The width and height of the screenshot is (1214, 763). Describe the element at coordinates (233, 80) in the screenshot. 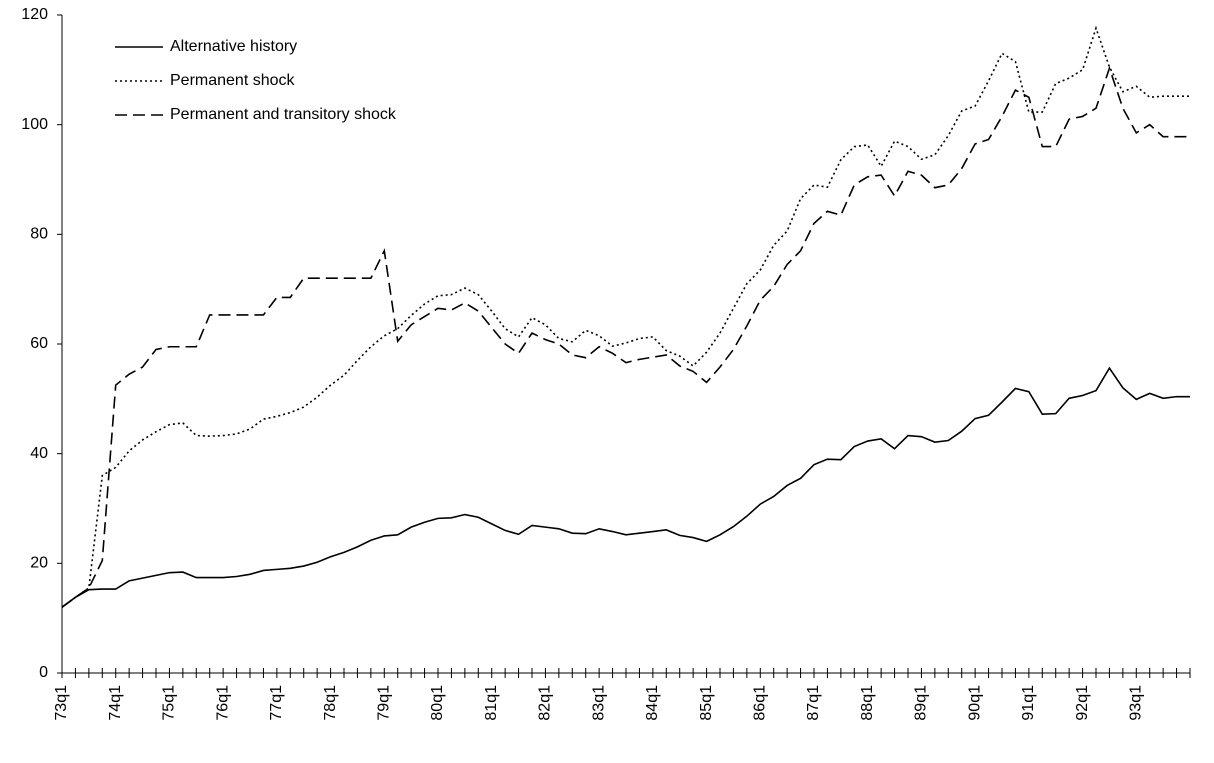

I see `legend-label: Permanent shock` at that location.